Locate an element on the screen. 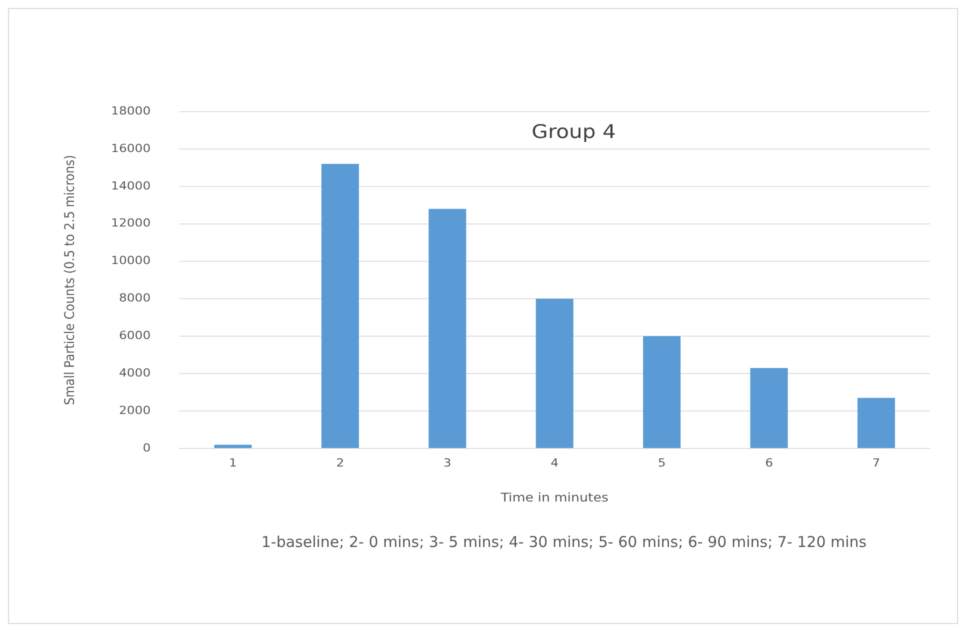 The height and width of the screenshot is (636, 970). y-tick-label: 0 is located at coordinates (146, 447).